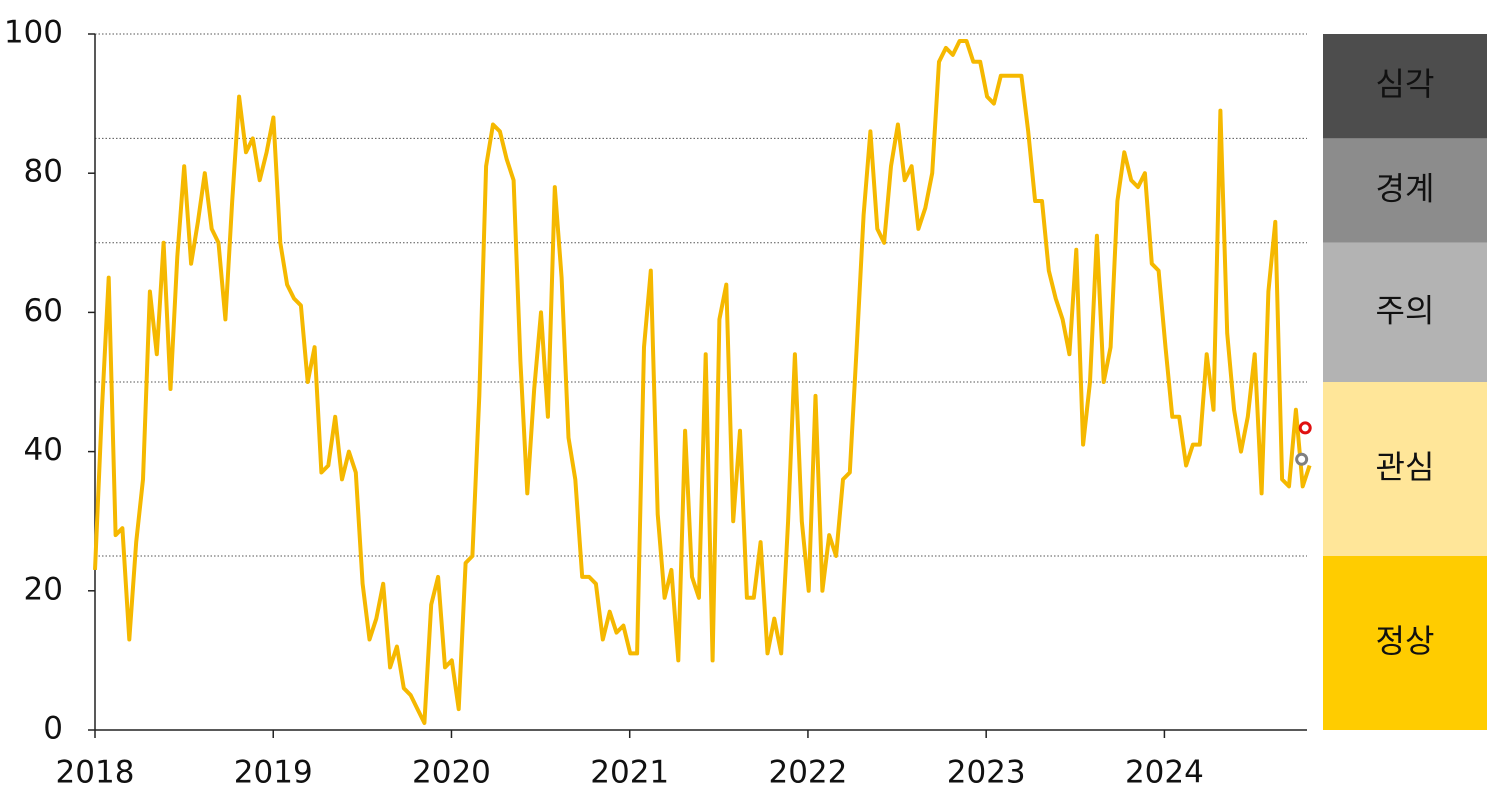  I want to click on x-tick-label: 2021, so click(629, 773).